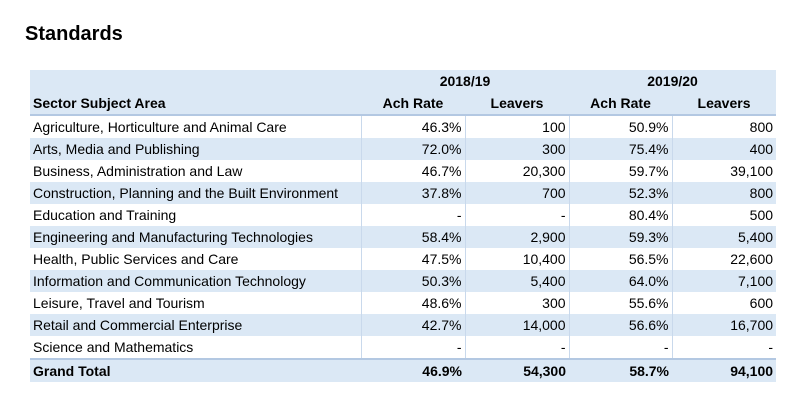 This screenshot has width=800, height=420. Describe the element at coordinates (195, 370) in the screenshot. I see `grand-total-label: Grand Total` at that location.